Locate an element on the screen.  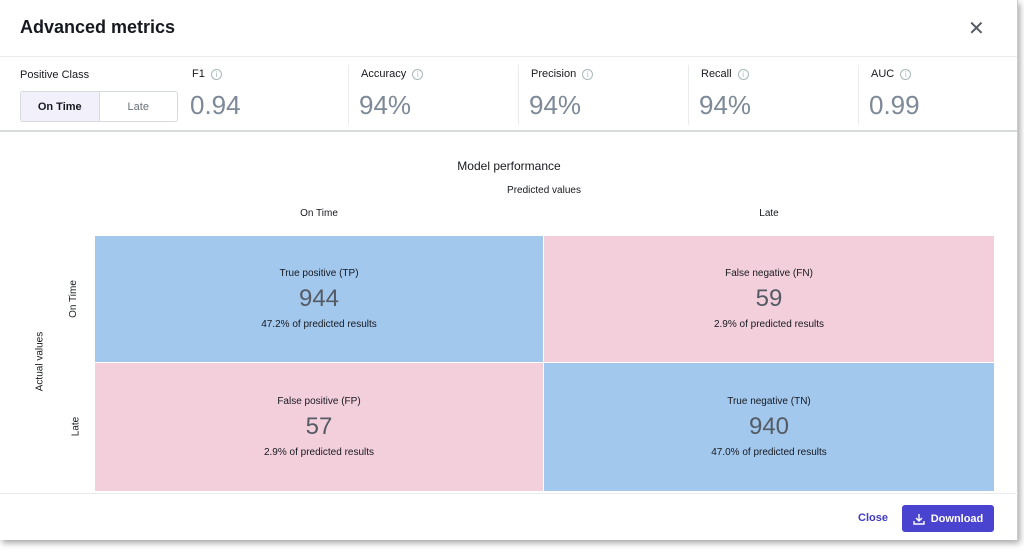
y-axis-label: Actual values is located at coordinates (40, 361).